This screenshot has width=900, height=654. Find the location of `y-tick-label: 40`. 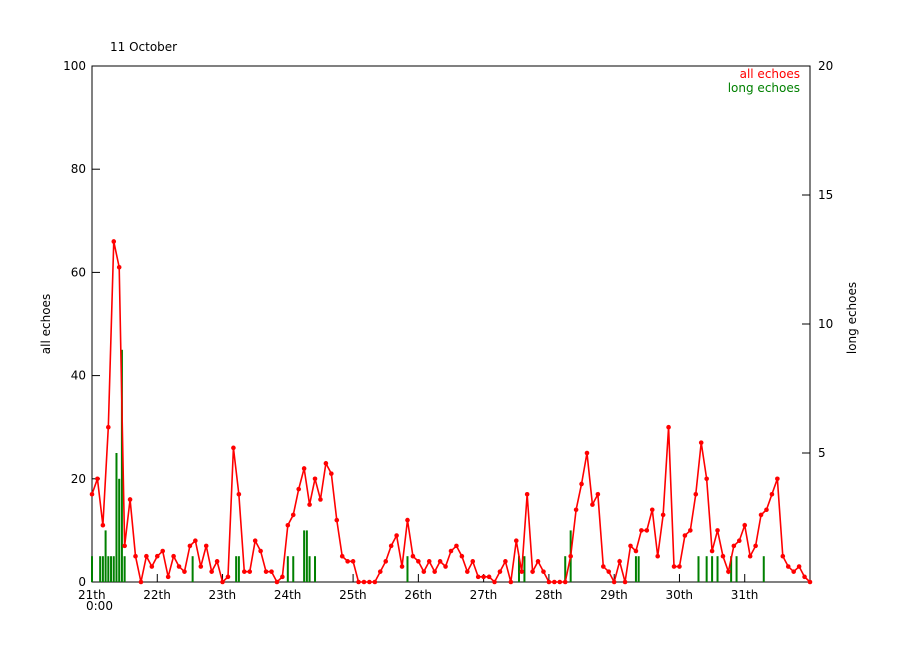

y-tick-label: 40 is located at coordinates (78, 376).